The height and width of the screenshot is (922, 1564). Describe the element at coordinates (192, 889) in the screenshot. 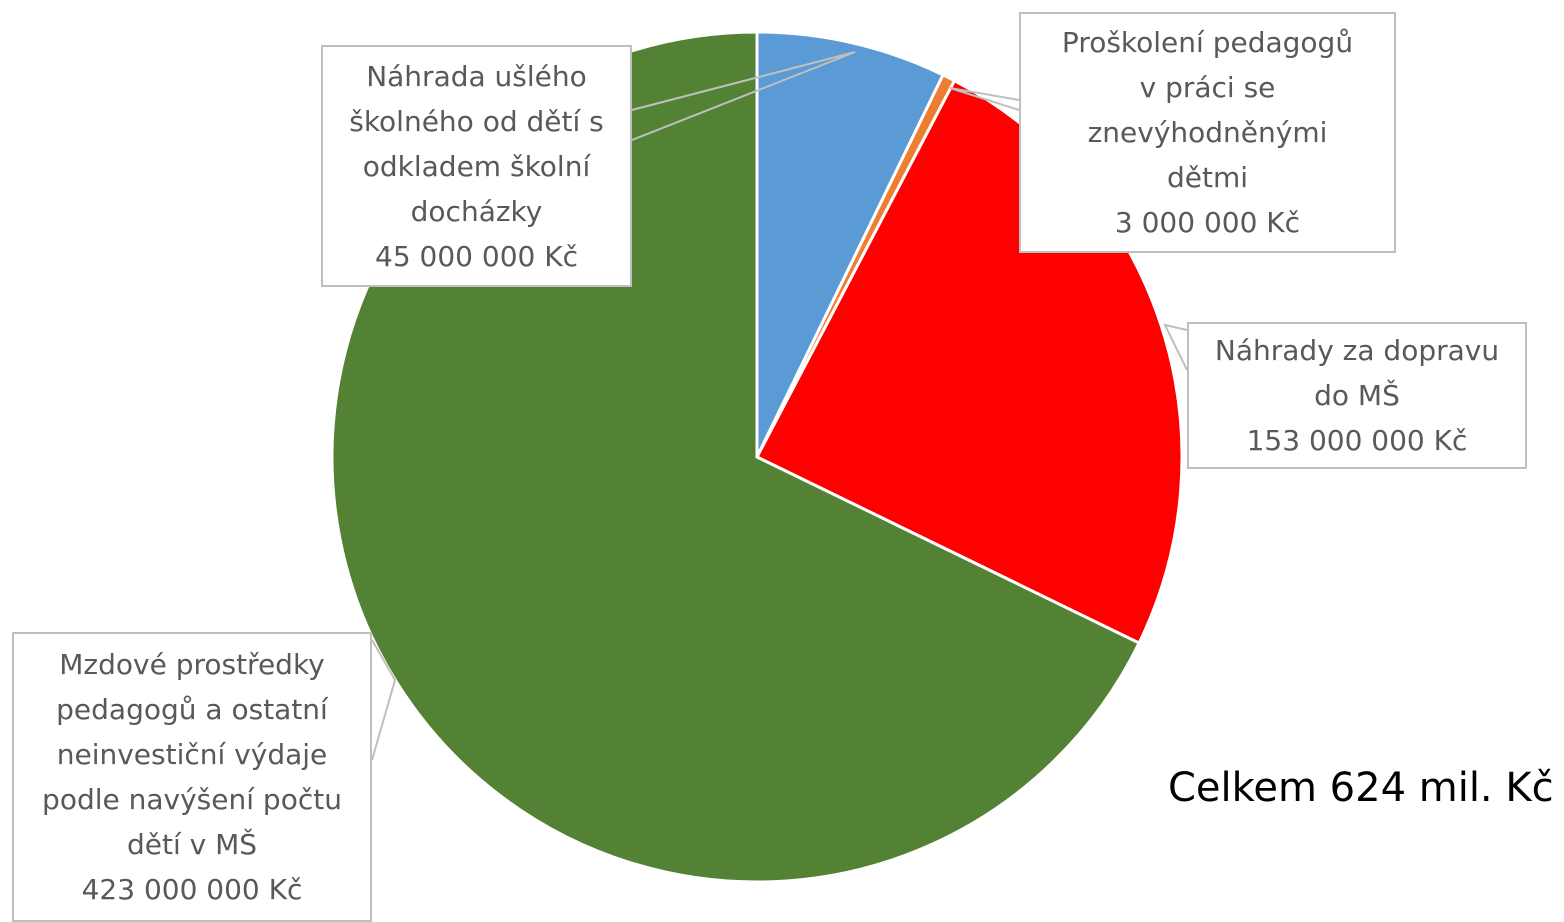

I see `value-label: 423 000 000 Kč` at that location.